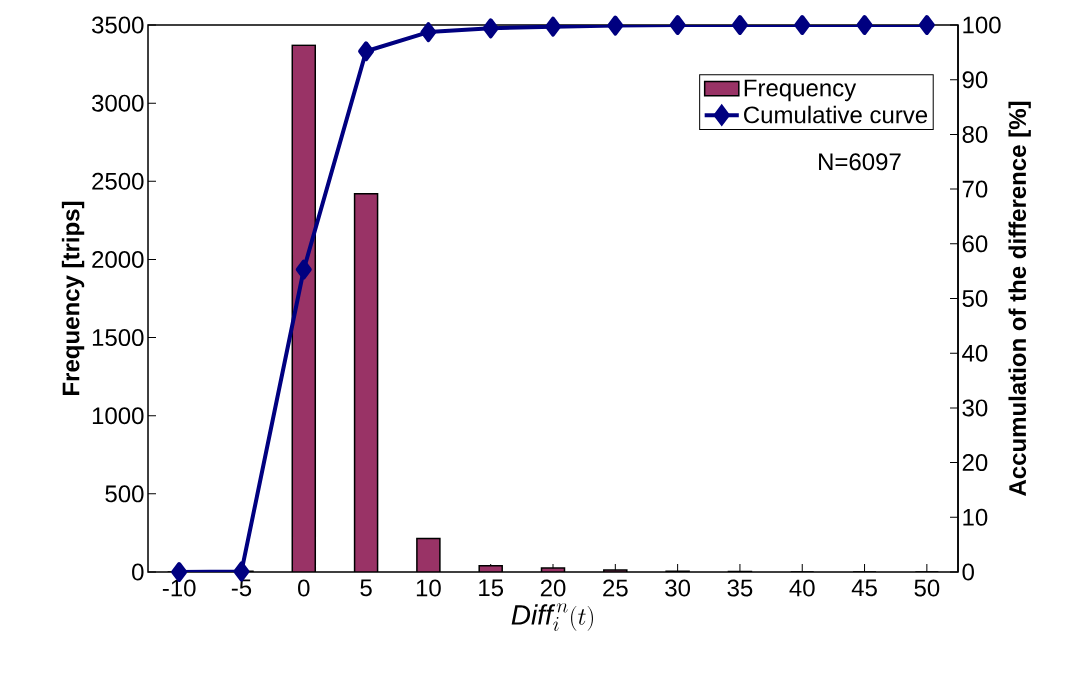 The width and height of the screenshot is (1083, 675). Describe the element at coordinates (118, 416) in the screenshot. I see `y-tick-label: 1000` at that location.